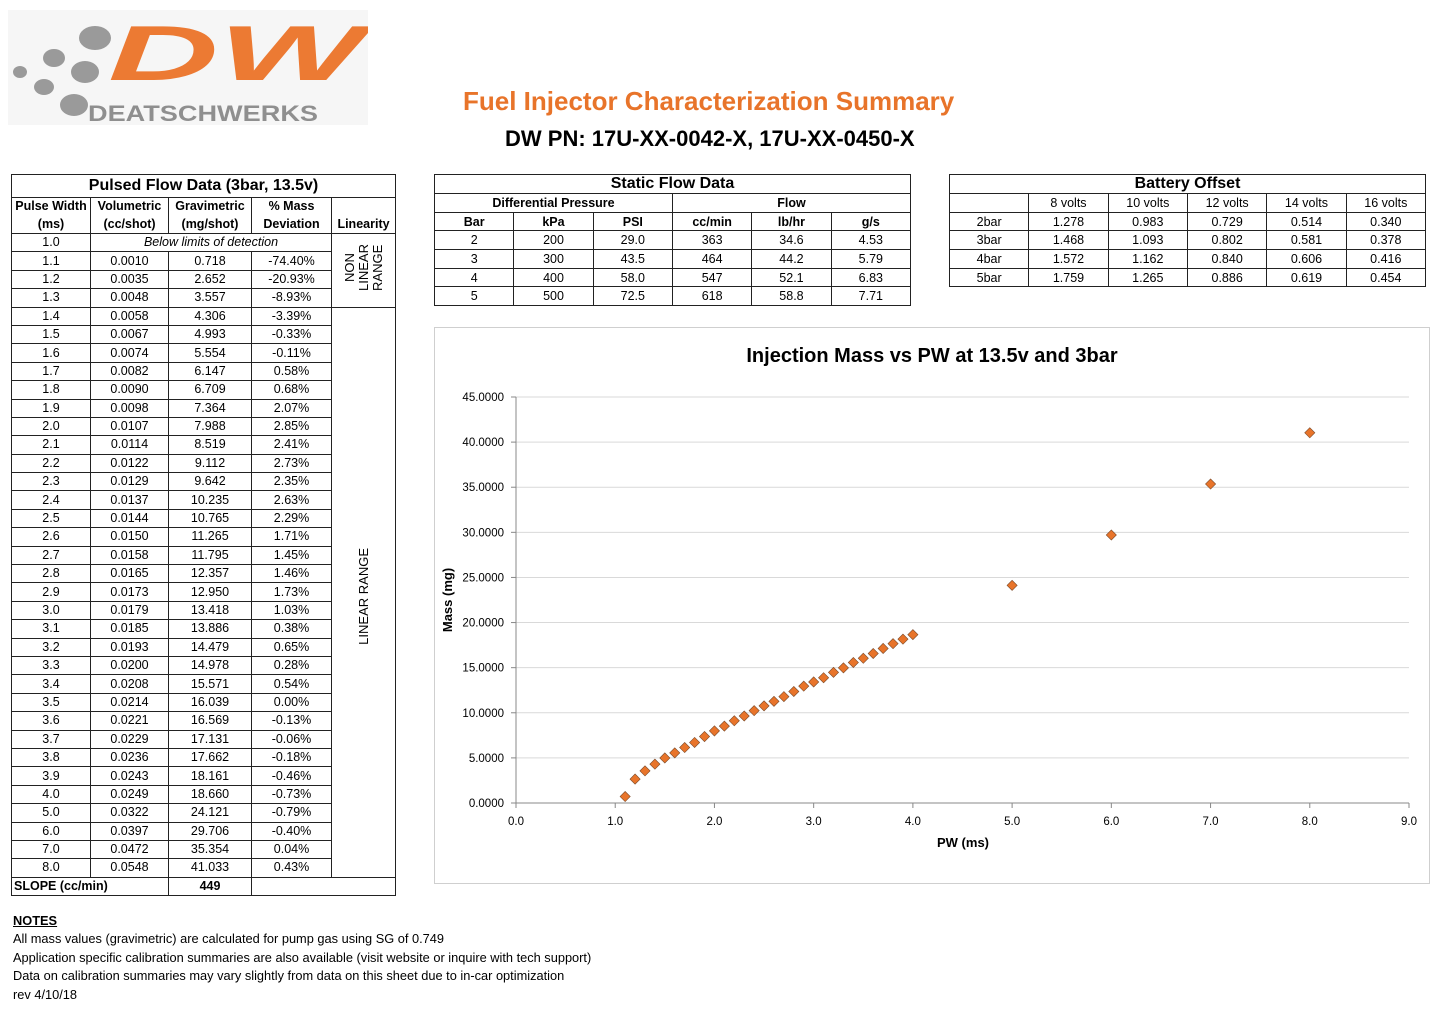 Image resolution: width=1445 pixels, height=1010 pixels. I want to click on pulse-width-cell: 4.0, so click(51, 794).